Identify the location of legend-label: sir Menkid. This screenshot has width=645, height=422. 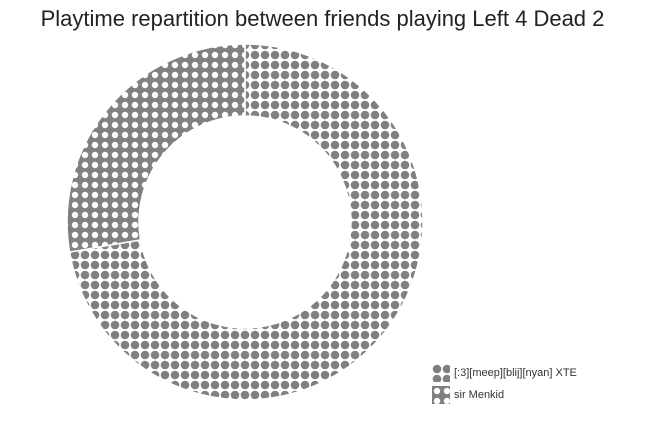
(479, 395).